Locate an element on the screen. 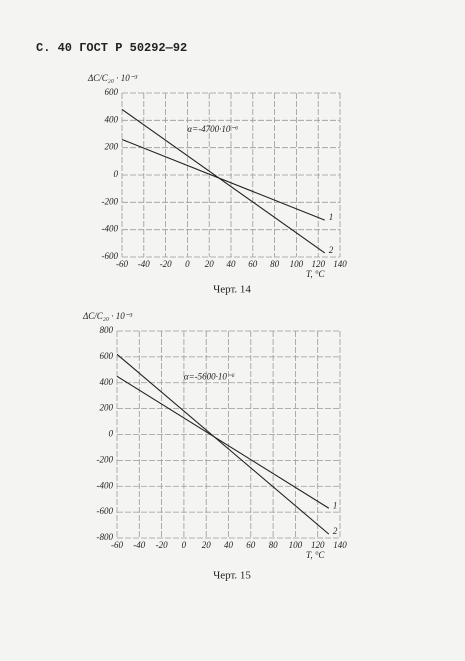 This screenshot has width=465, height=661. caption: Черт. 14 is located at coordinates (232, 290).